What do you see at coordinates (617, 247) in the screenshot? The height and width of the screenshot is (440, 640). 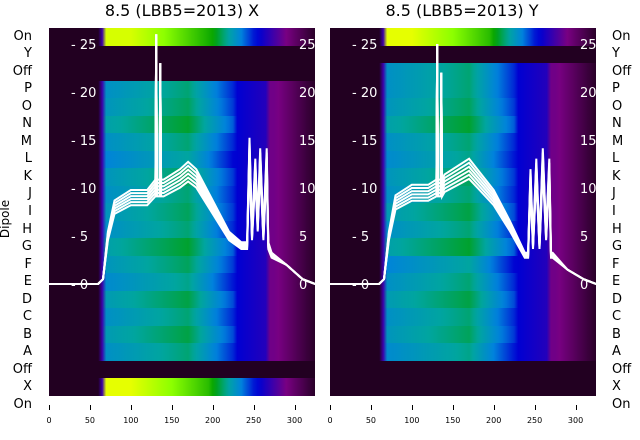 I see `row-label: G` at bounding box center [617, 247].